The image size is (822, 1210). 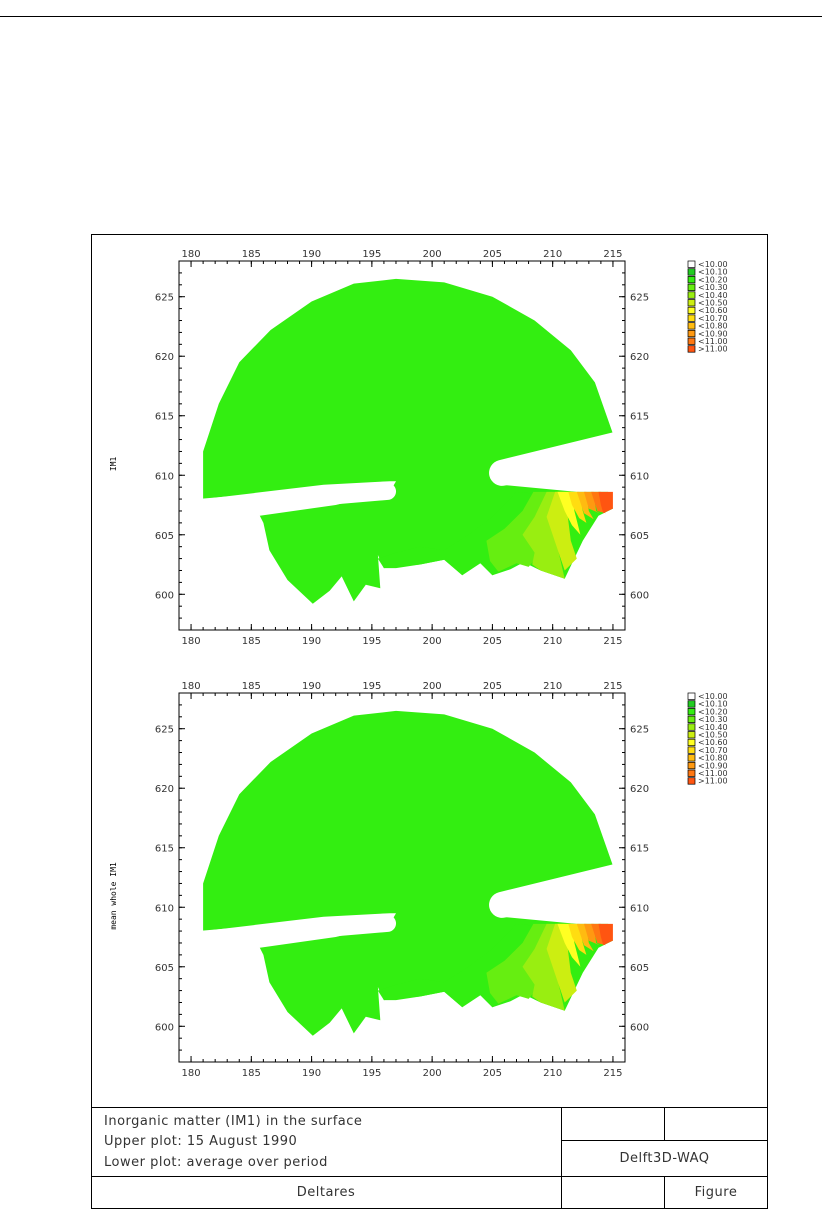 I want to click on y-tick-label-left: 625, so click(x=164, y=730).